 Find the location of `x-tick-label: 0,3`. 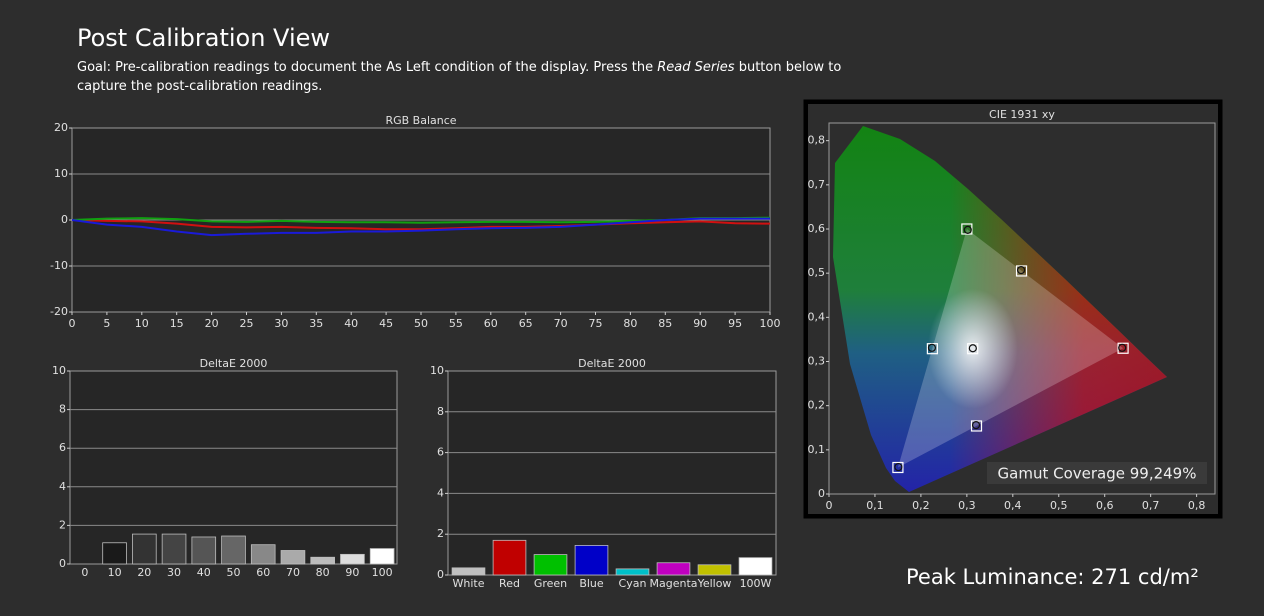

x-tick-label: 0,3 is located at coordinates (967, 505).